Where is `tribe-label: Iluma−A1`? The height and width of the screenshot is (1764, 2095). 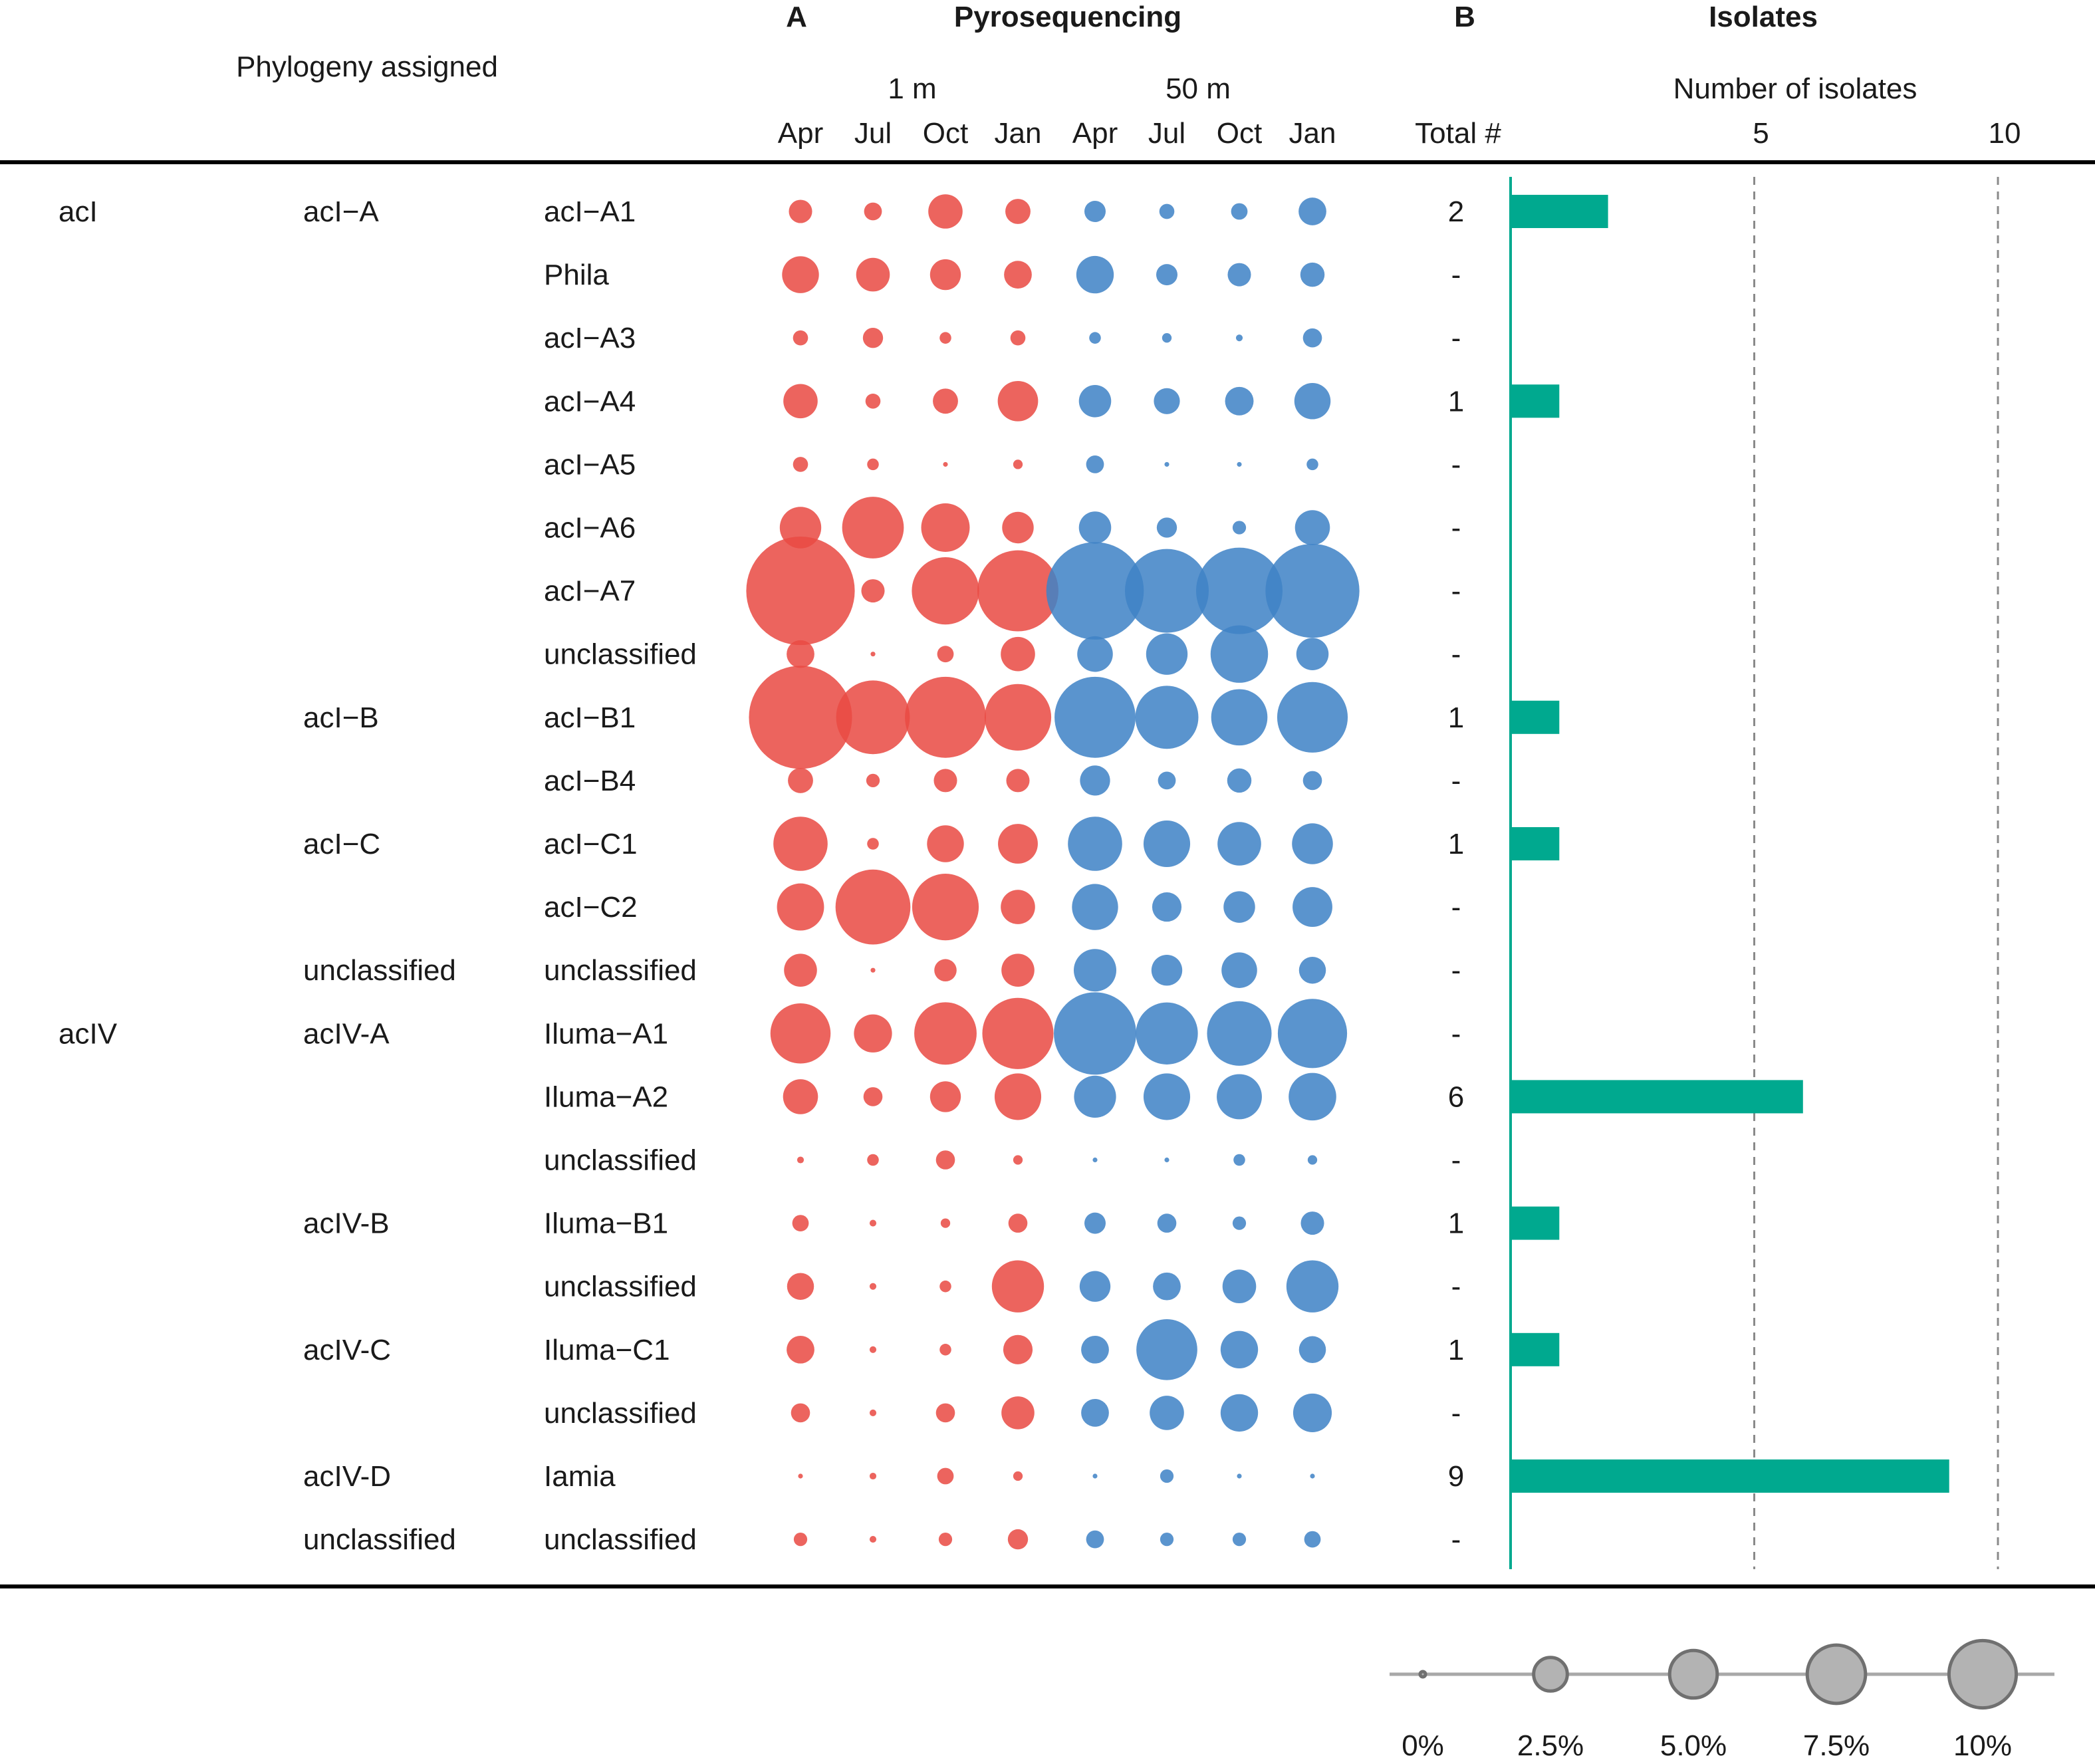 tribe-label: Iluma−A1 is located at coordinates (606, 1033).